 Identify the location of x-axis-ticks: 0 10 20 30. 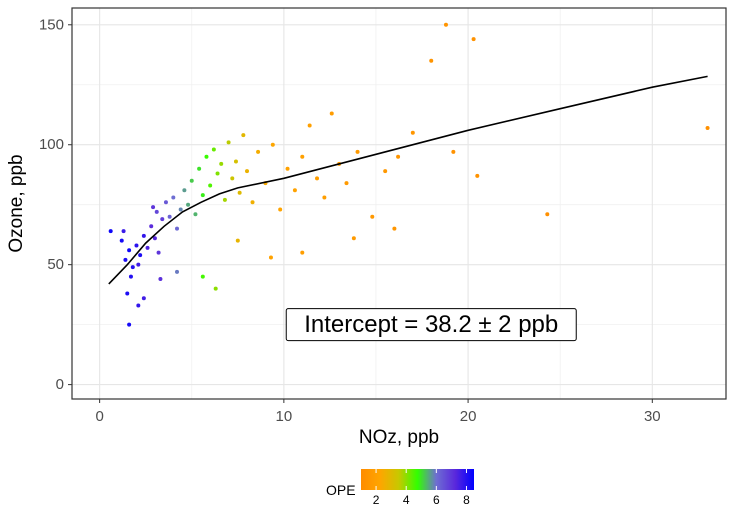
(378, 412).